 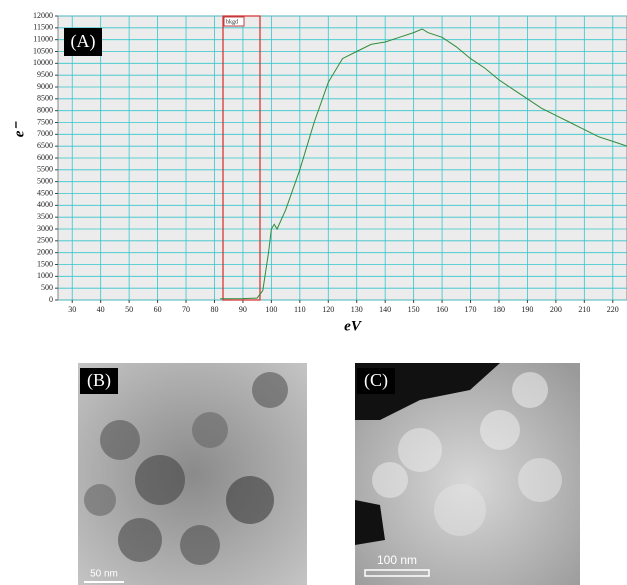 What do you see at coordinates (471, 309) in the screenshot?
I see `x-tick-label: 170` at bounding box center [471, 309].